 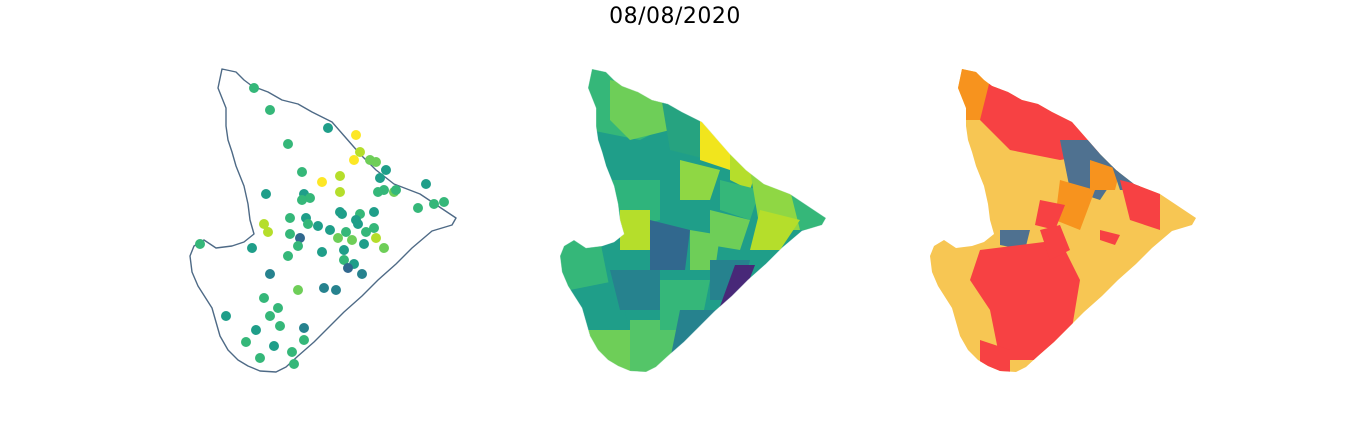 I want to click on classification-map-panel, so click(x=1063, y=220).